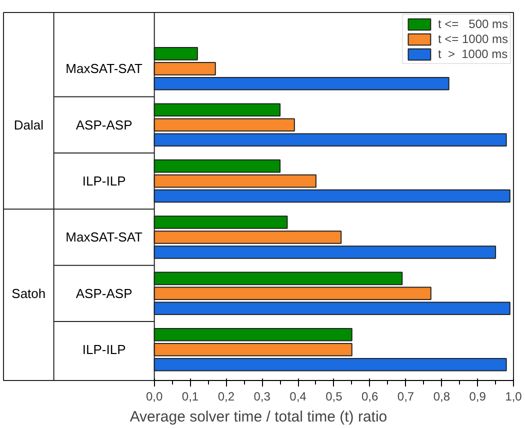 This screenshot has width=525, height=428. I want to click on x-tick-label: 0,4, so click(298, 397).